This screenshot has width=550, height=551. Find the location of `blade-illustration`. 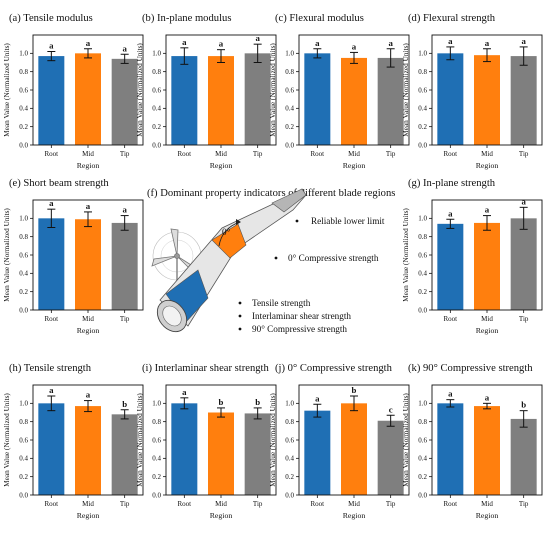

blade-illustration is located at coordinates (231, 260).